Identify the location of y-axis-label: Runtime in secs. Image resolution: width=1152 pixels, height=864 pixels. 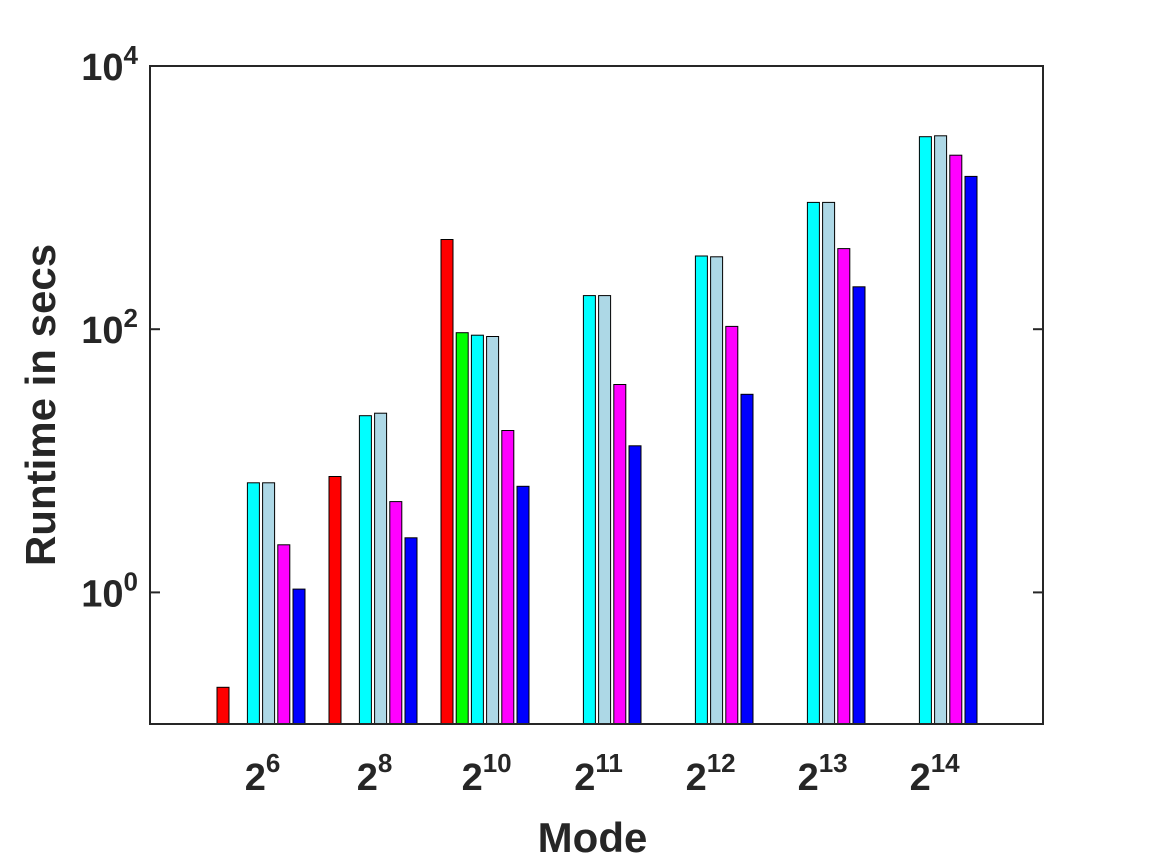
(40, 405).